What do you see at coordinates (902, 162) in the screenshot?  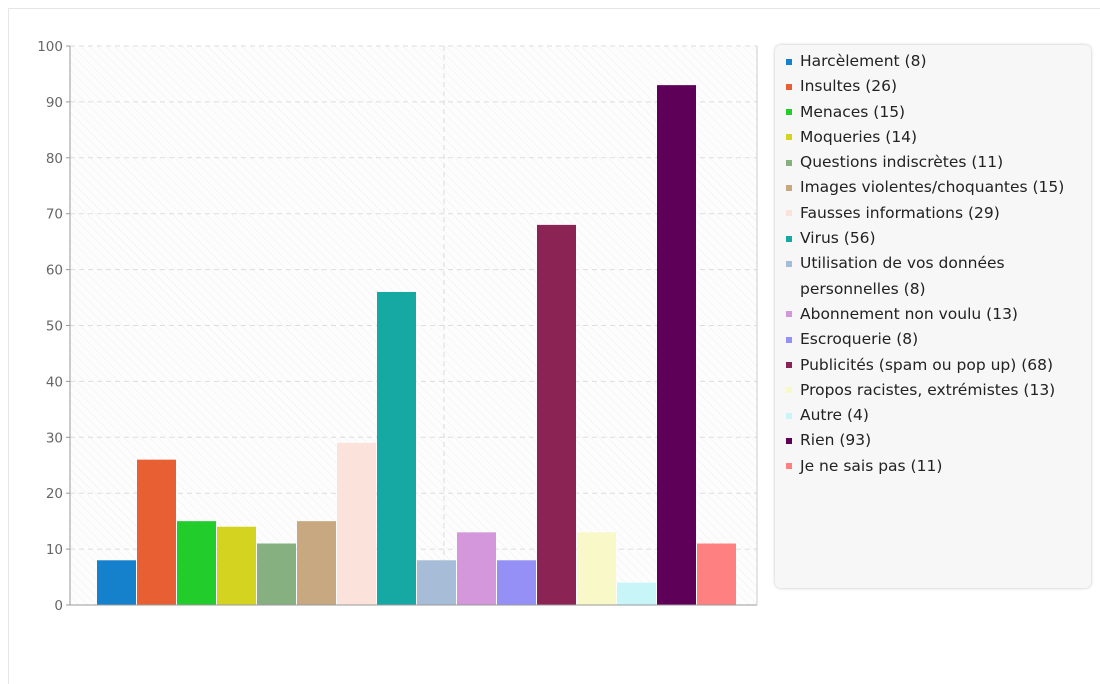 I see `legend-label: Questions indiscrètes (11)` at bounding box center [902, 162].